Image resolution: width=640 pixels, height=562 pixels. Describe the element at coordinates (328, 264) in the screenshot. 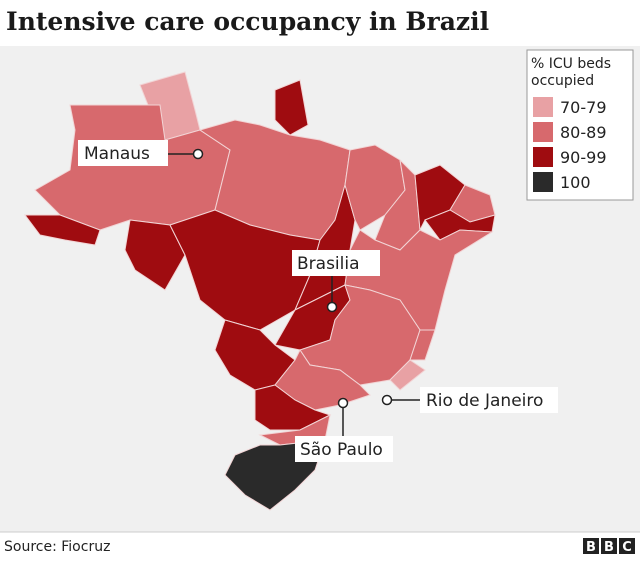

I see `city-label: Brasilia` at that location.